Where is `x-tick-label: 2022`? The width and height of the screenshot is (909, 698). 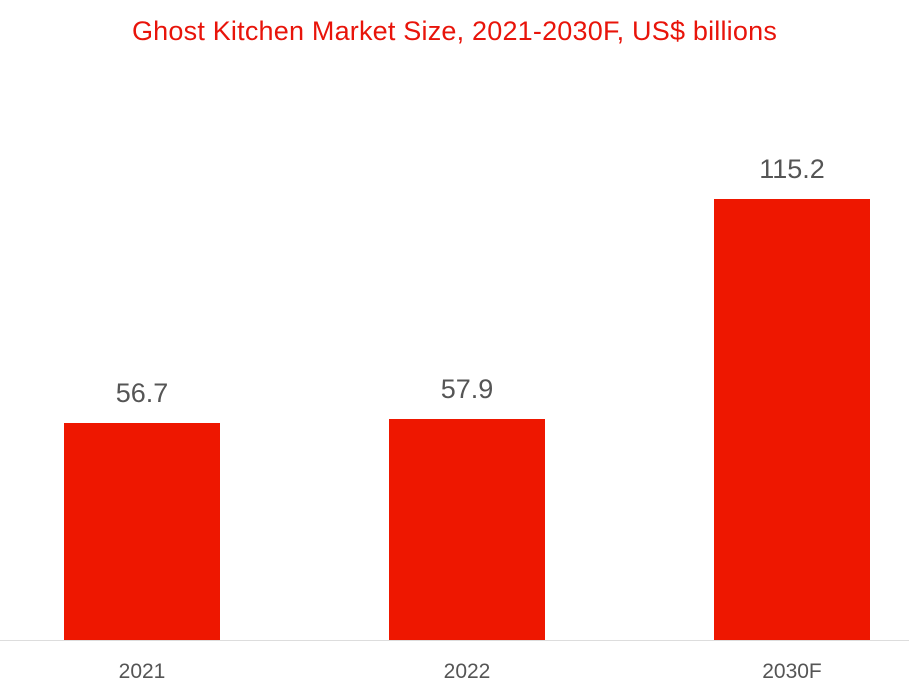 x-tick-label: 2022 is located at coordinates (467, 671).